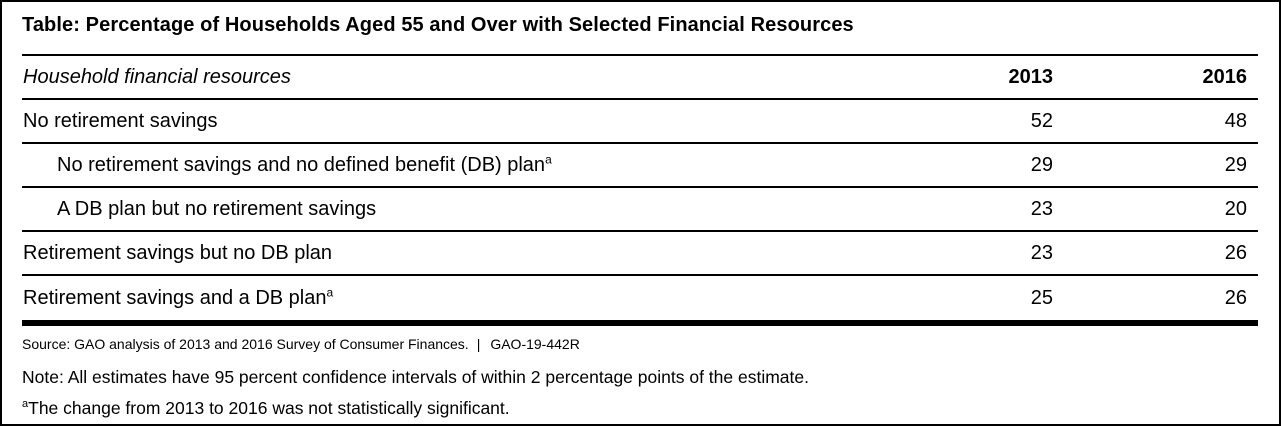 This screenshot has height=426, width=1281. I want to click on row-label: A DB plan but no retirement savings, so click(217, 208).